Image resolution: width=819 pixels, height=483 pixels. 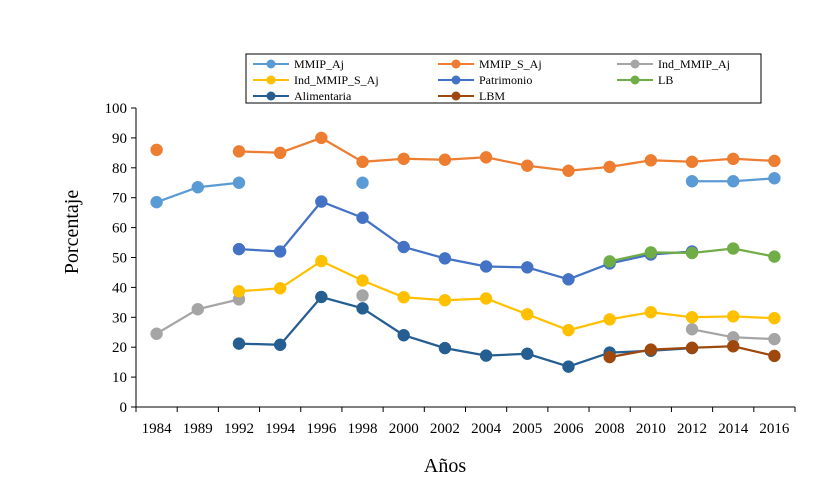 What do you see at coordinates (404, 429) in the screenshot?
I see `x-tick-label: 2000` at bounding box center [404, 429].